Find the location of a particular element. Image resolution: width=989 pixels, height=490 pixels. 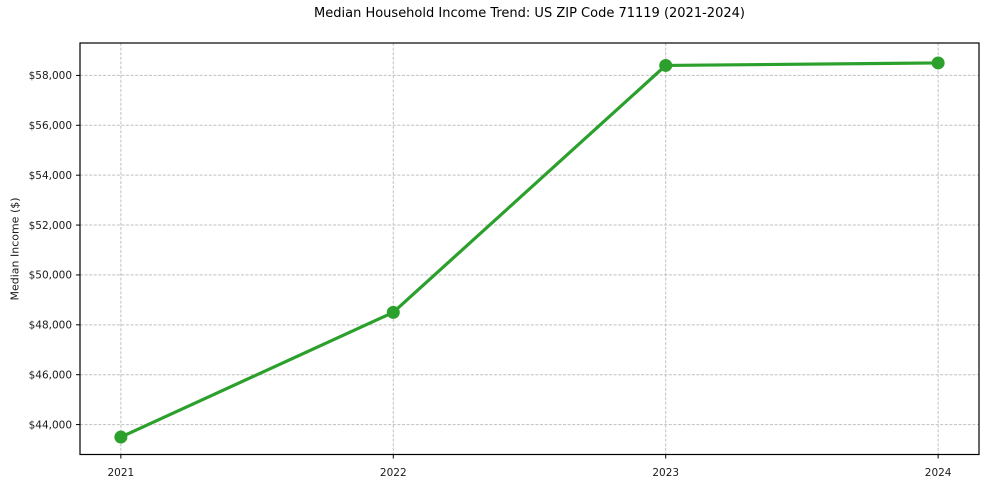

y-tick-label: $48,000 is located at coordinates (50, 326).